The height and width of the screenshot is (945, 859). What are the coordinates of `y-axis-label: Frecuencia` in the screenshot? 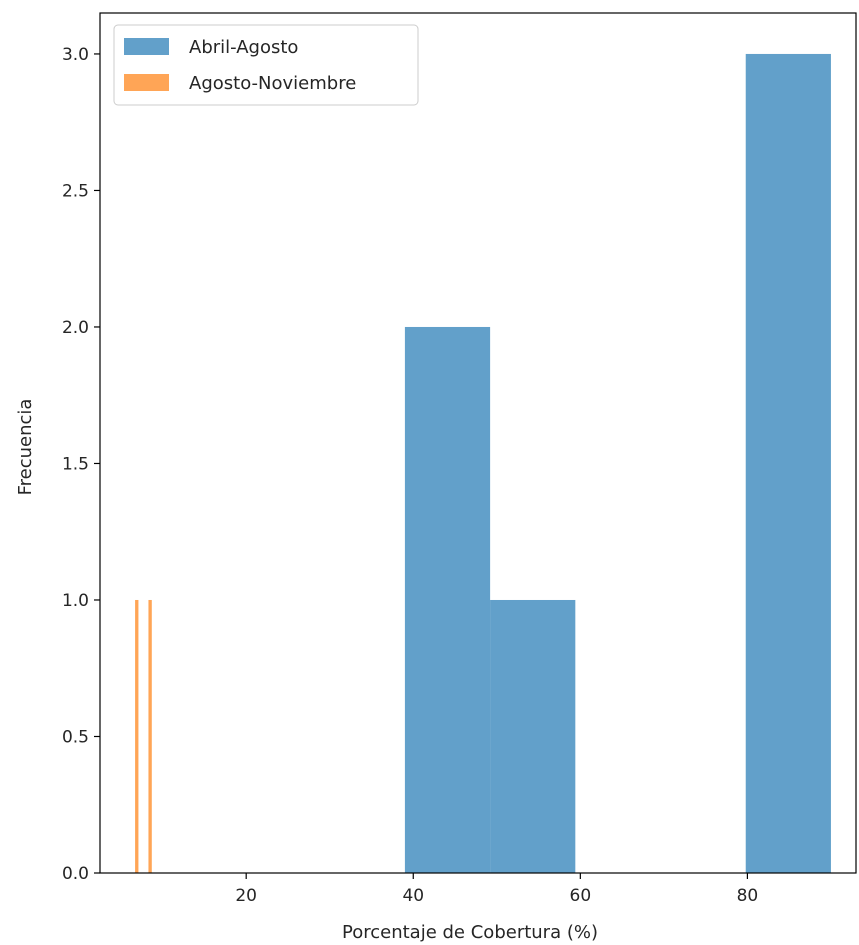 It's located at (25, 447).